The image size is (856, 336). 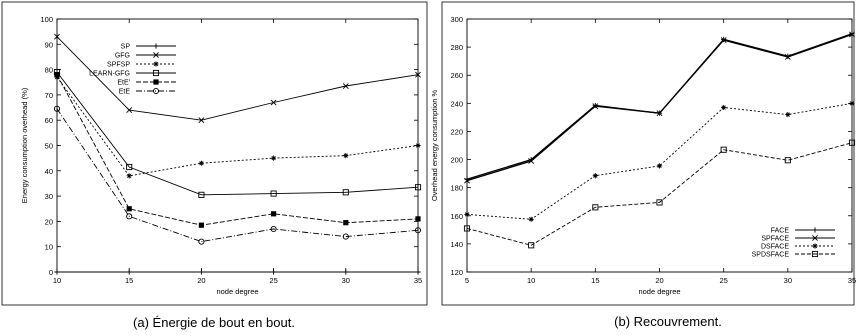 I want to click on x-tick-label: 35, so click(x=852, y=280).